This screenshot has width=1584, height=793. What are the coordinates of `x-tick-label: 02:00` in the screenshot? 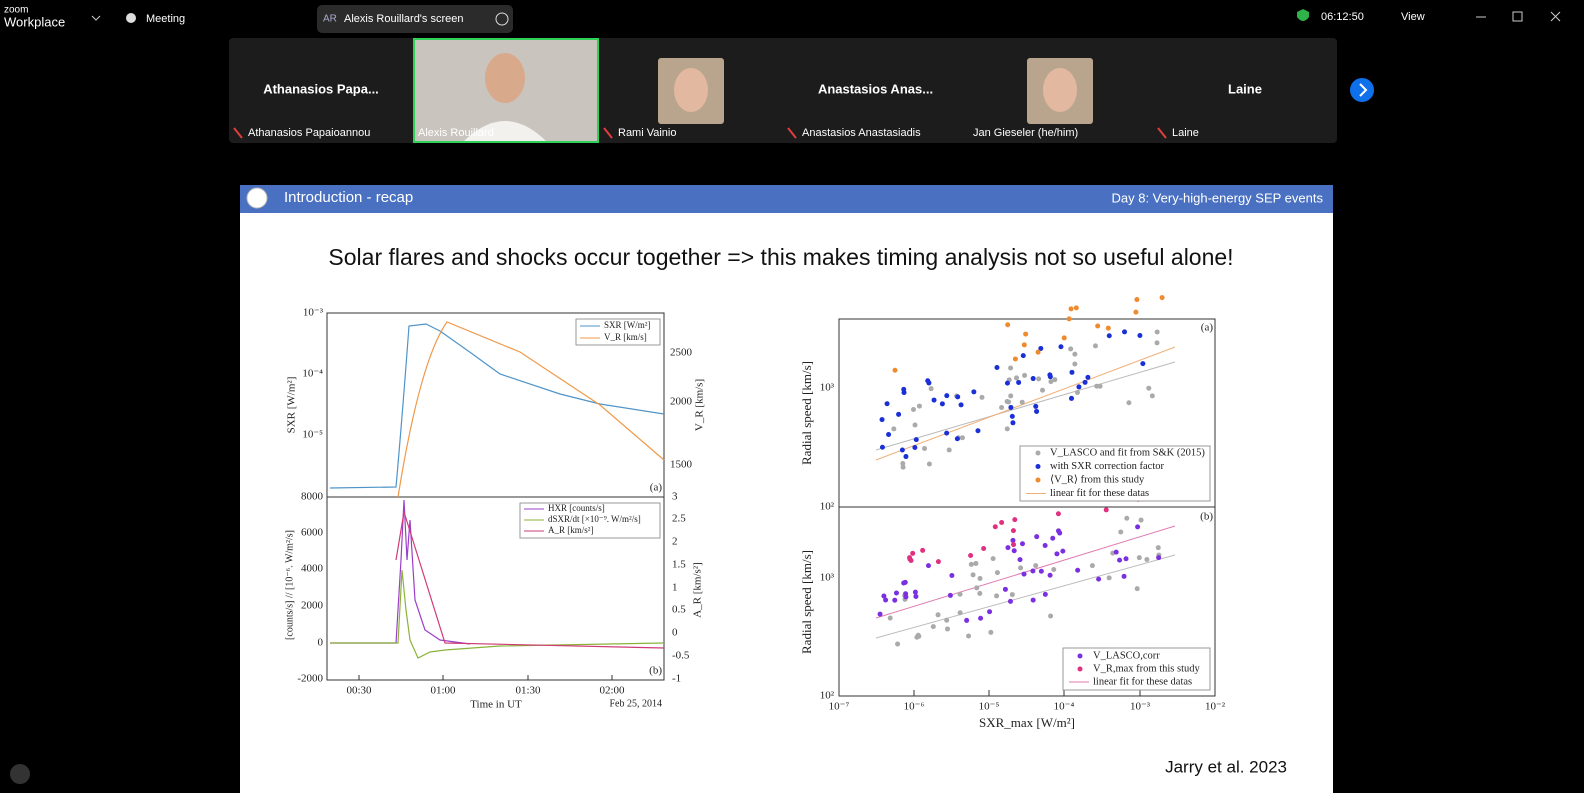 It's located at (612, 691).